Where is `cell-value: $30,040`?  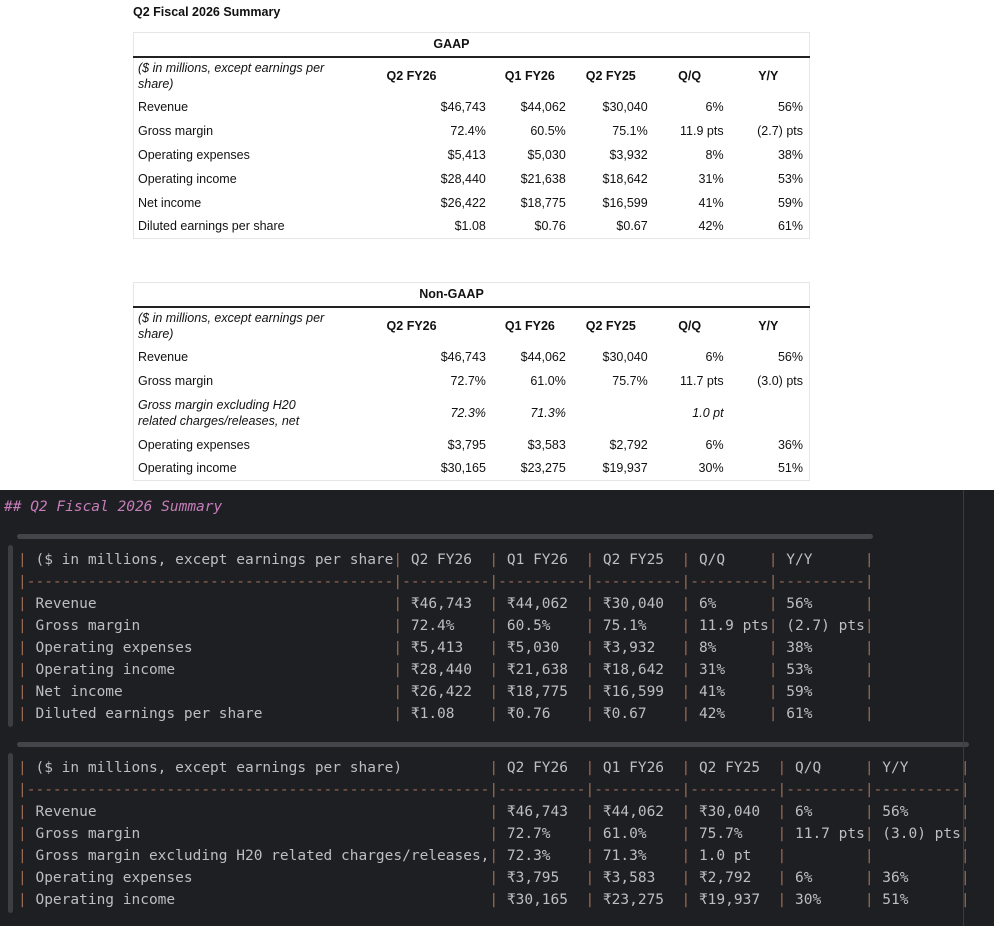
cell-value: $30,040 is located at coordinates (625, 356).